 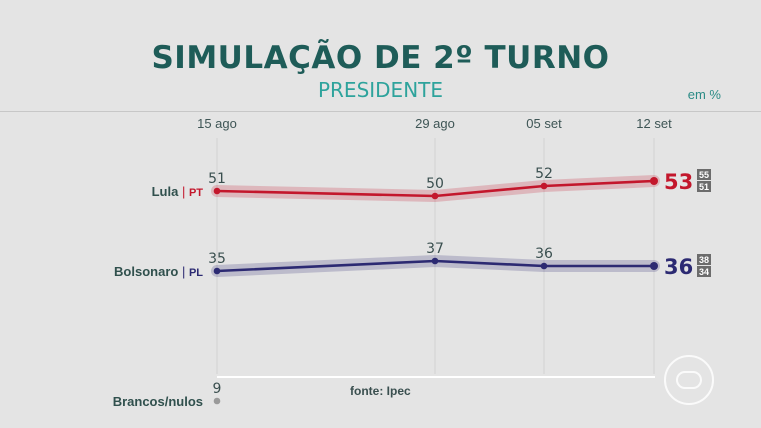 I want to click on x-tick-label: 05 set, so click(x=544, y=123).